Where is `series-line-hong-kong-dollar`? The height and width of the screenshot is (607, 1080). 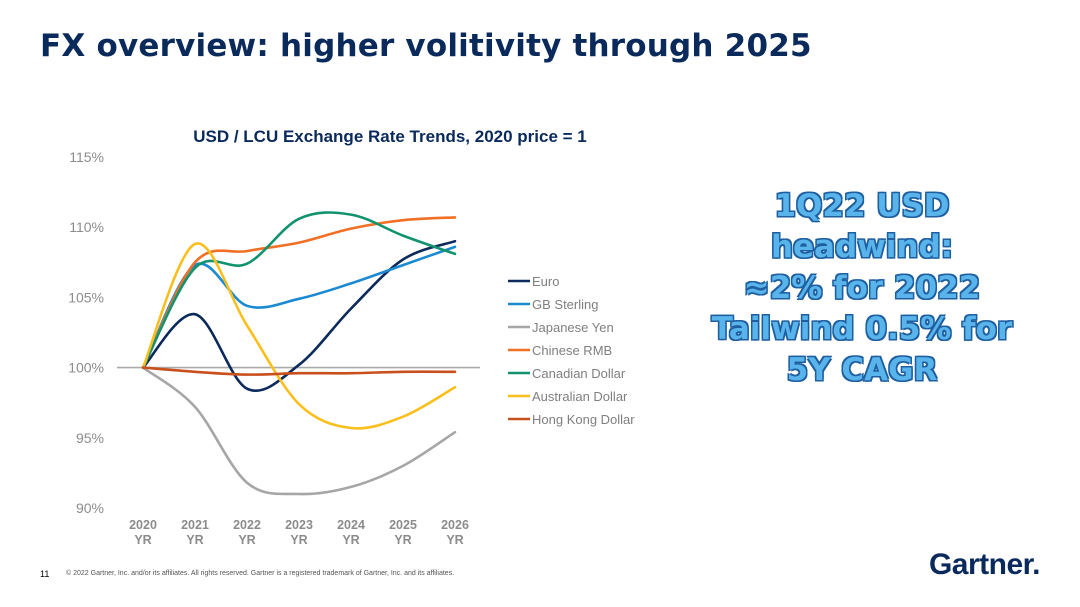 series-line-hong-kong-dollar is located at coordinates (299, 371).